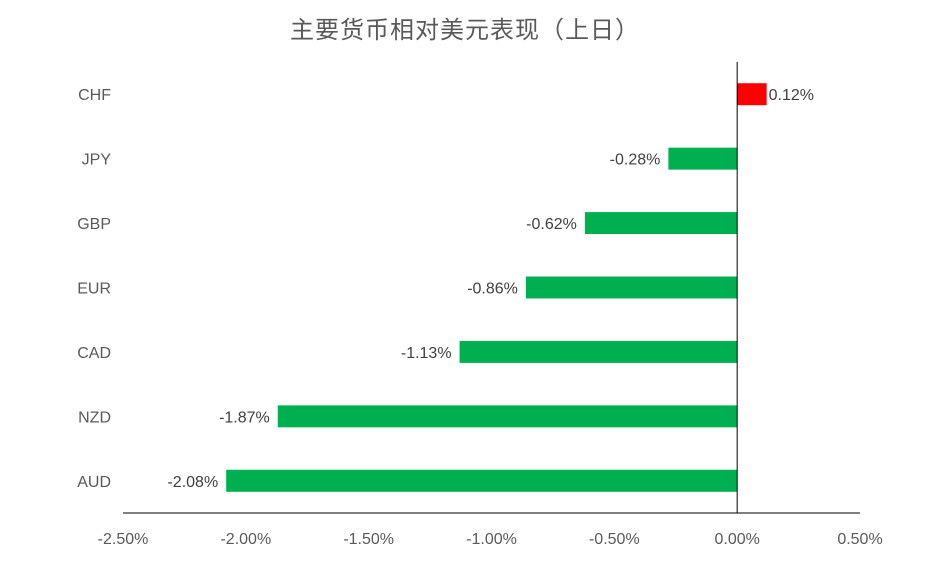 This screenshot has height=574, width=930. Describe the element at coordinates (94, 417) in the screenshot. I see `category-label: NZD` at that location.